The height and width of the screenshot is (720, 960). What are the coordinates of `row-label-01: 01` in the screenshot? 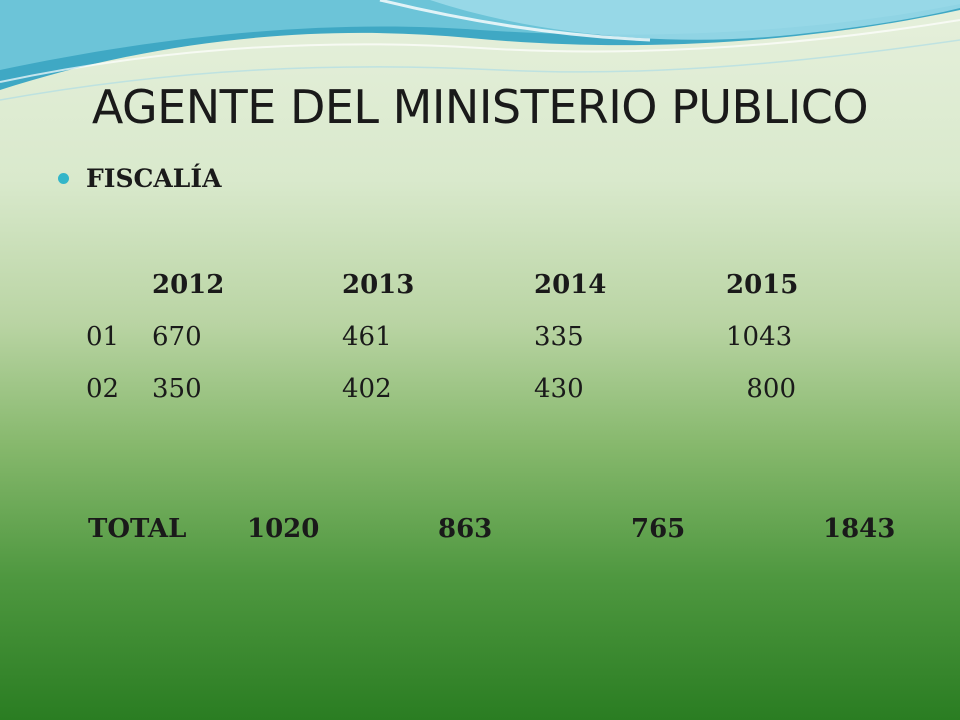 It's located at (103, 337).